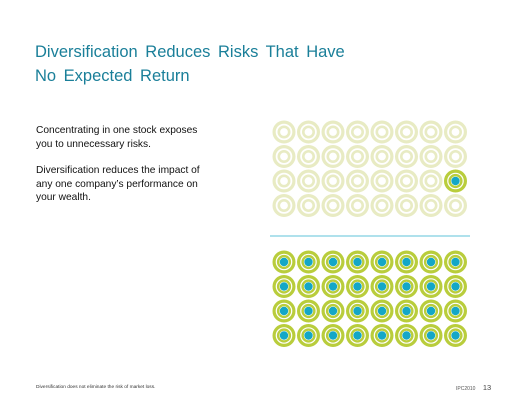  Describe the element at coordinates (93, 144) in the screenshot. I see `body-line: you to unnecessary risks.` at that location.